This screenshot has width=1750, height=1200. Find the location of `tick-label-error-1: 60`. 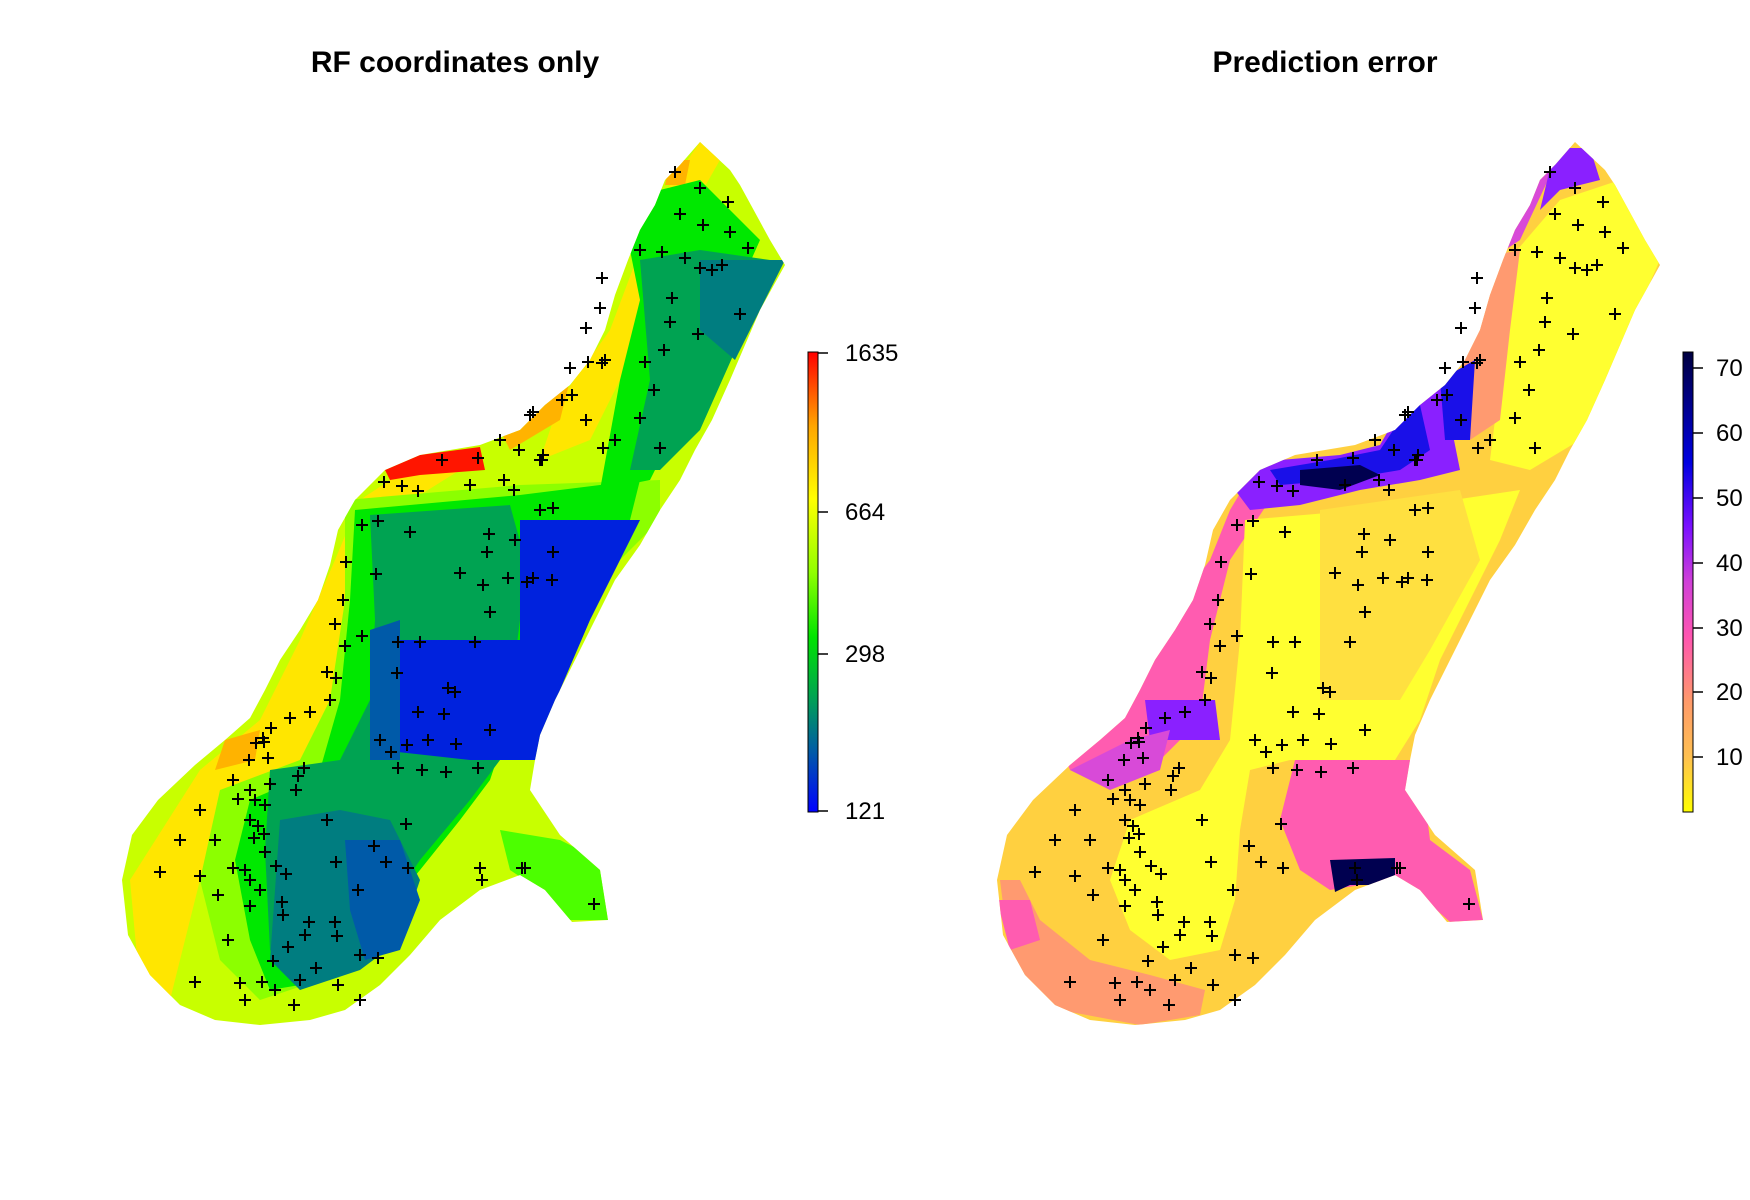

tick-label-error-1: 60 is located at coordinates (1729, 433).